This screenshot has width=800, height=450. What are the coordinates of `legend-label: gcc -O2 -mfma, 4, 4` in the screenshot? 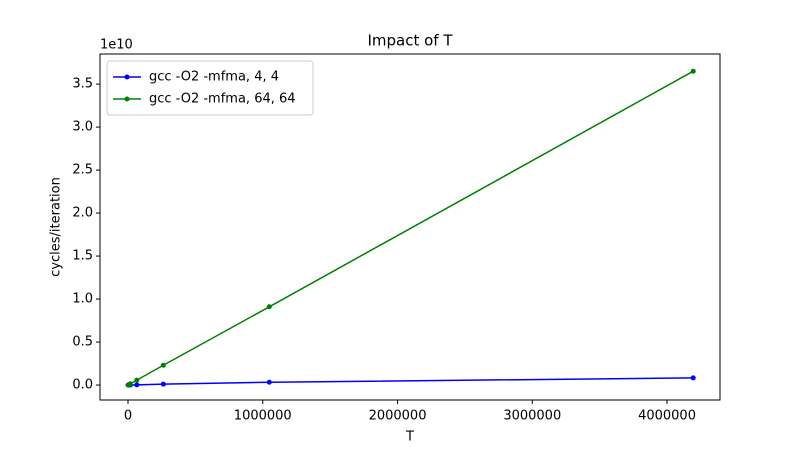 It's located at (214, 77).